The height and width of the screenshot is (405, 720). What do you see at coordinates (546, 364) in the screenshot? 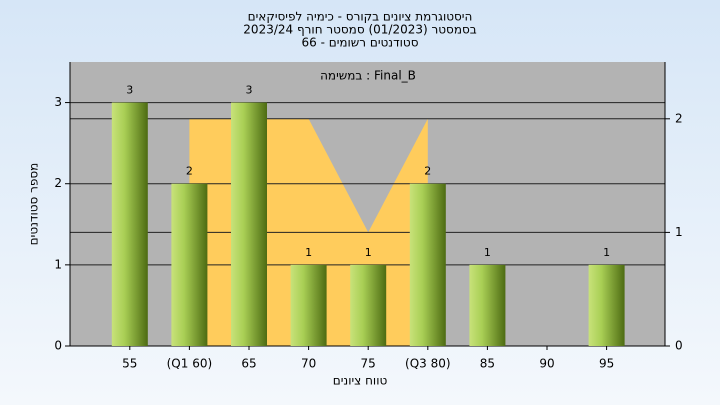
I see `x-tick-label: 90` at bounding box center [546, 364].